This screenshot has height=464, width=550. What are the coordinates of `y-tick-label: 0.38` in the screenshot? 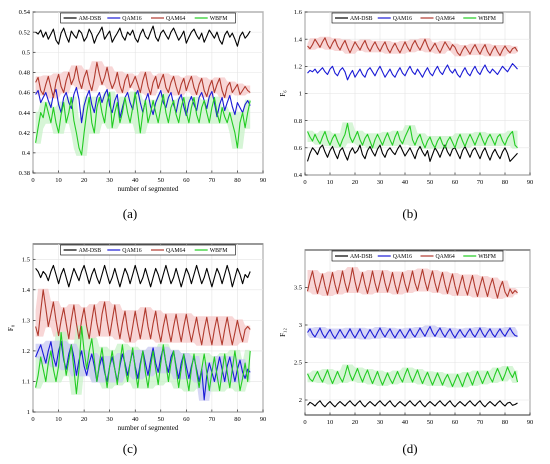 It's located at (24, 173).